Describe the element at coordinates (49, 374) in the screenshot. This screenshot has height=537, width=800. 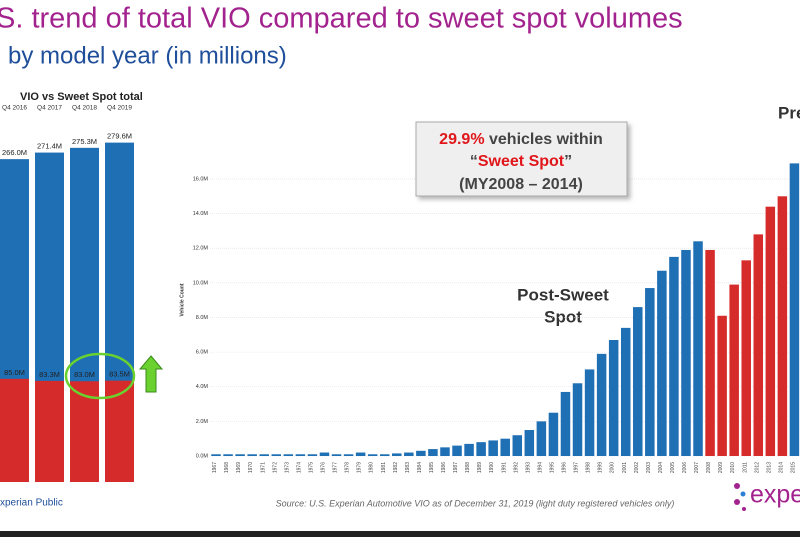
I see `data-label: 83.3M` at that location.